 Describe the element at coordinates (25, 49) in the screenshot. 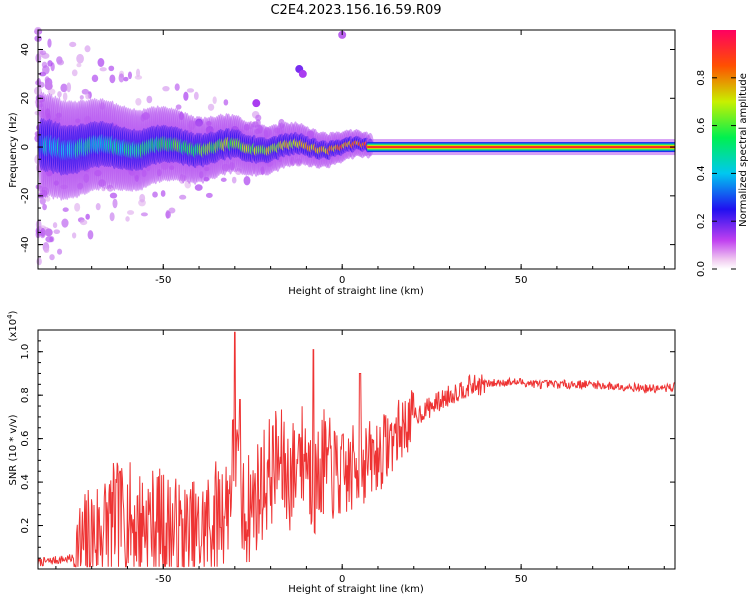

I see `heatmap-y-tick-label: 40` at that location.